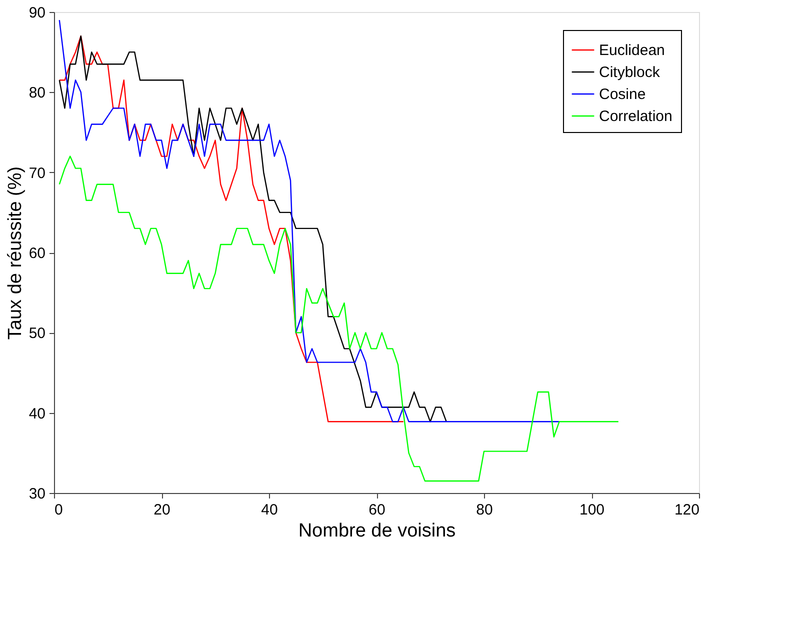 The image size is (809, 628). Describe the element at coordinates (635, 116) in the screenshot. I see `legend-label: Correlation` at that location.